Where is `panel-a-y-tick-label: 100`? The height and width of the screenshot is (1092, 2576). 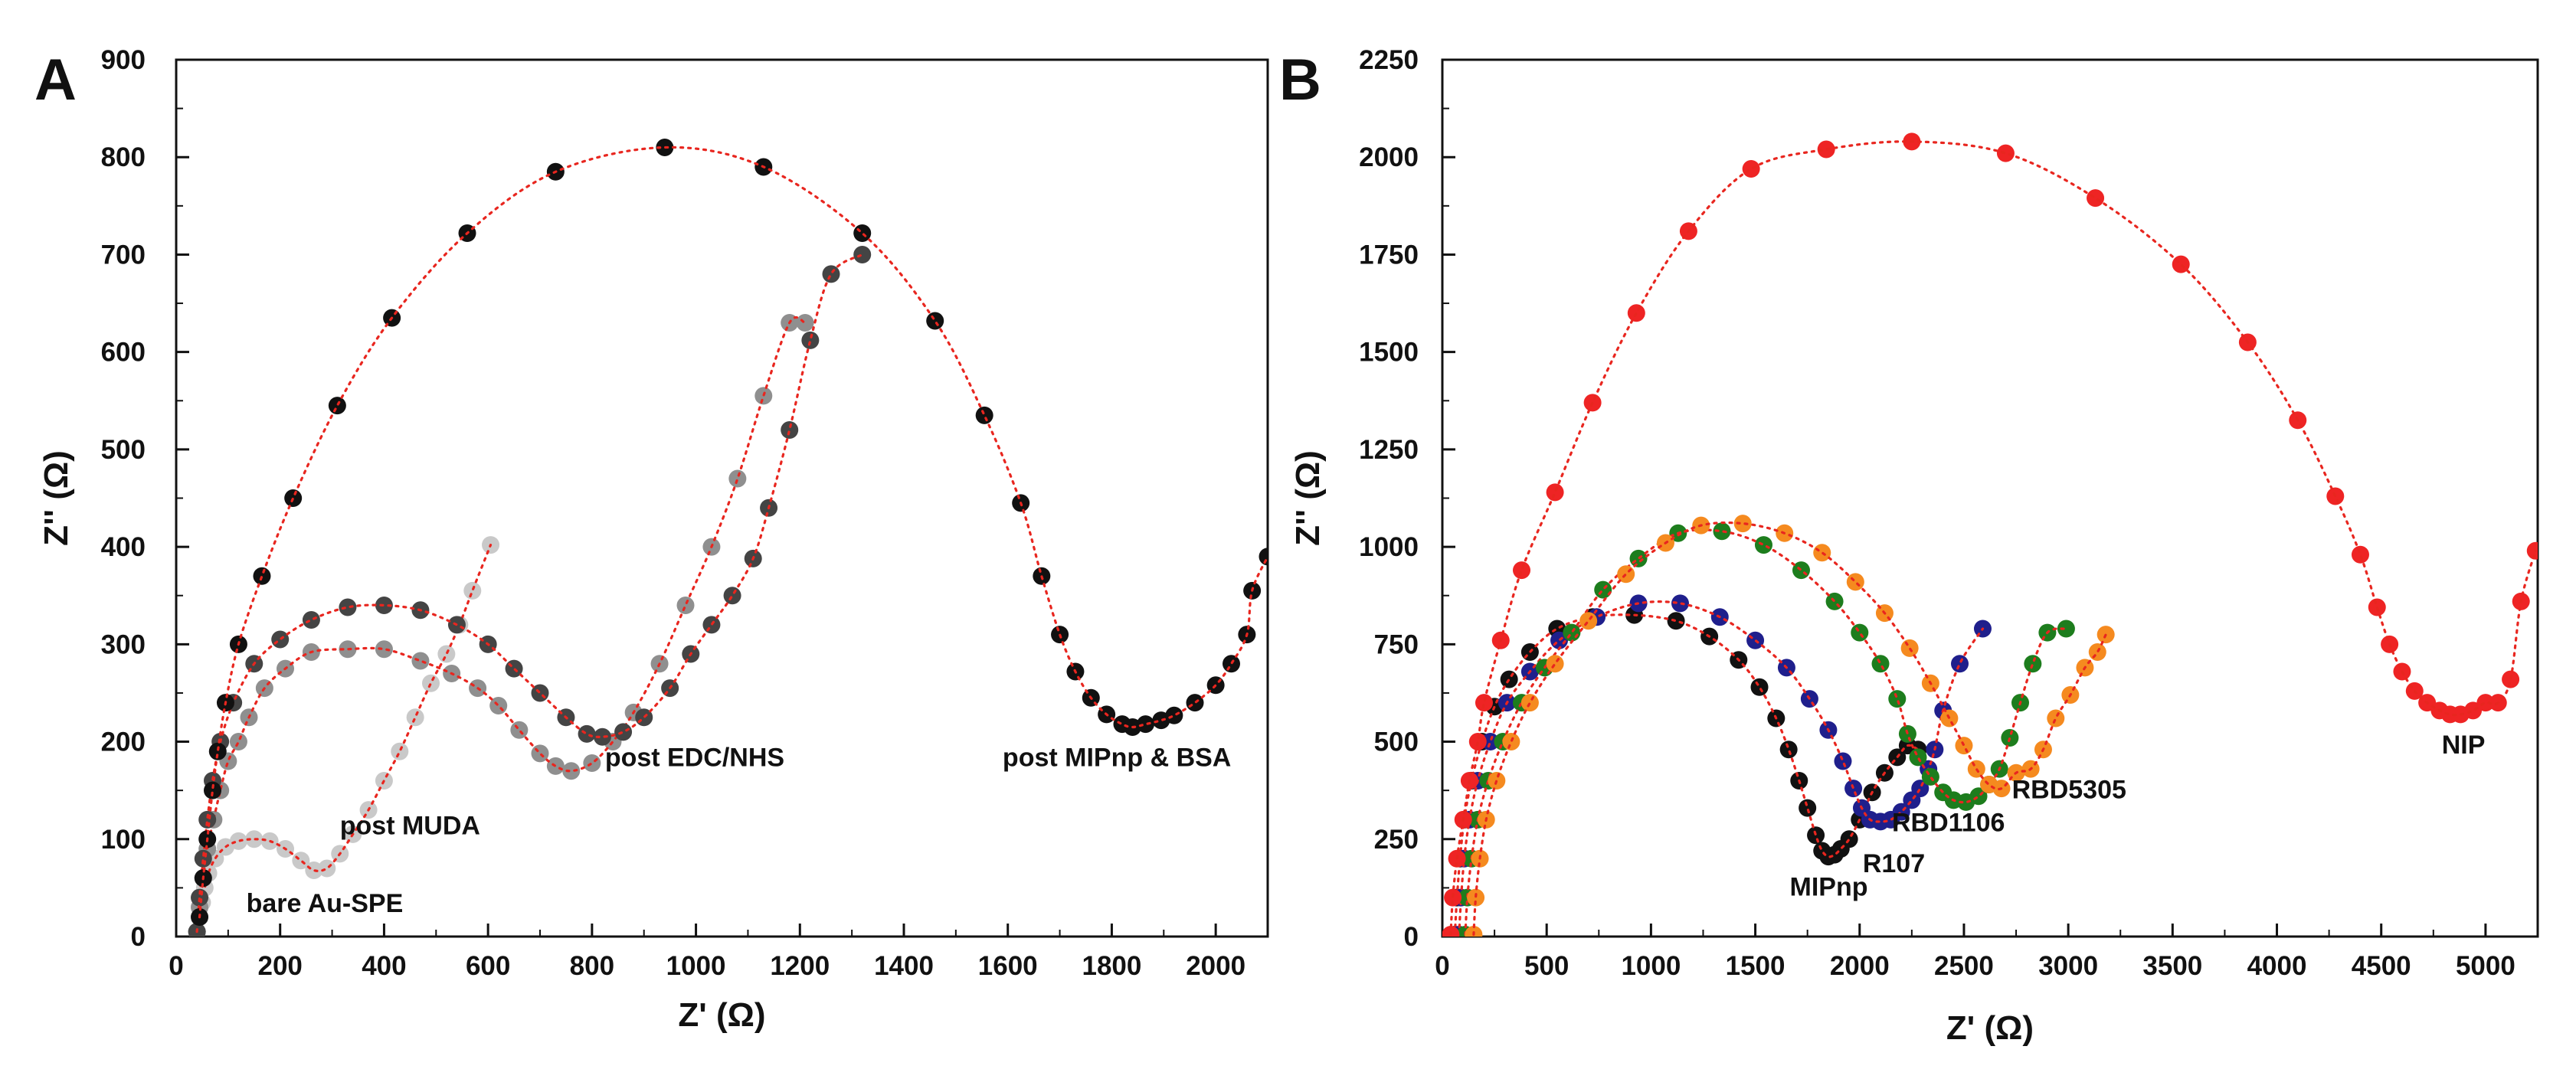 panel-a-y-tick-label: 100 is located at coordinates (123, 840).